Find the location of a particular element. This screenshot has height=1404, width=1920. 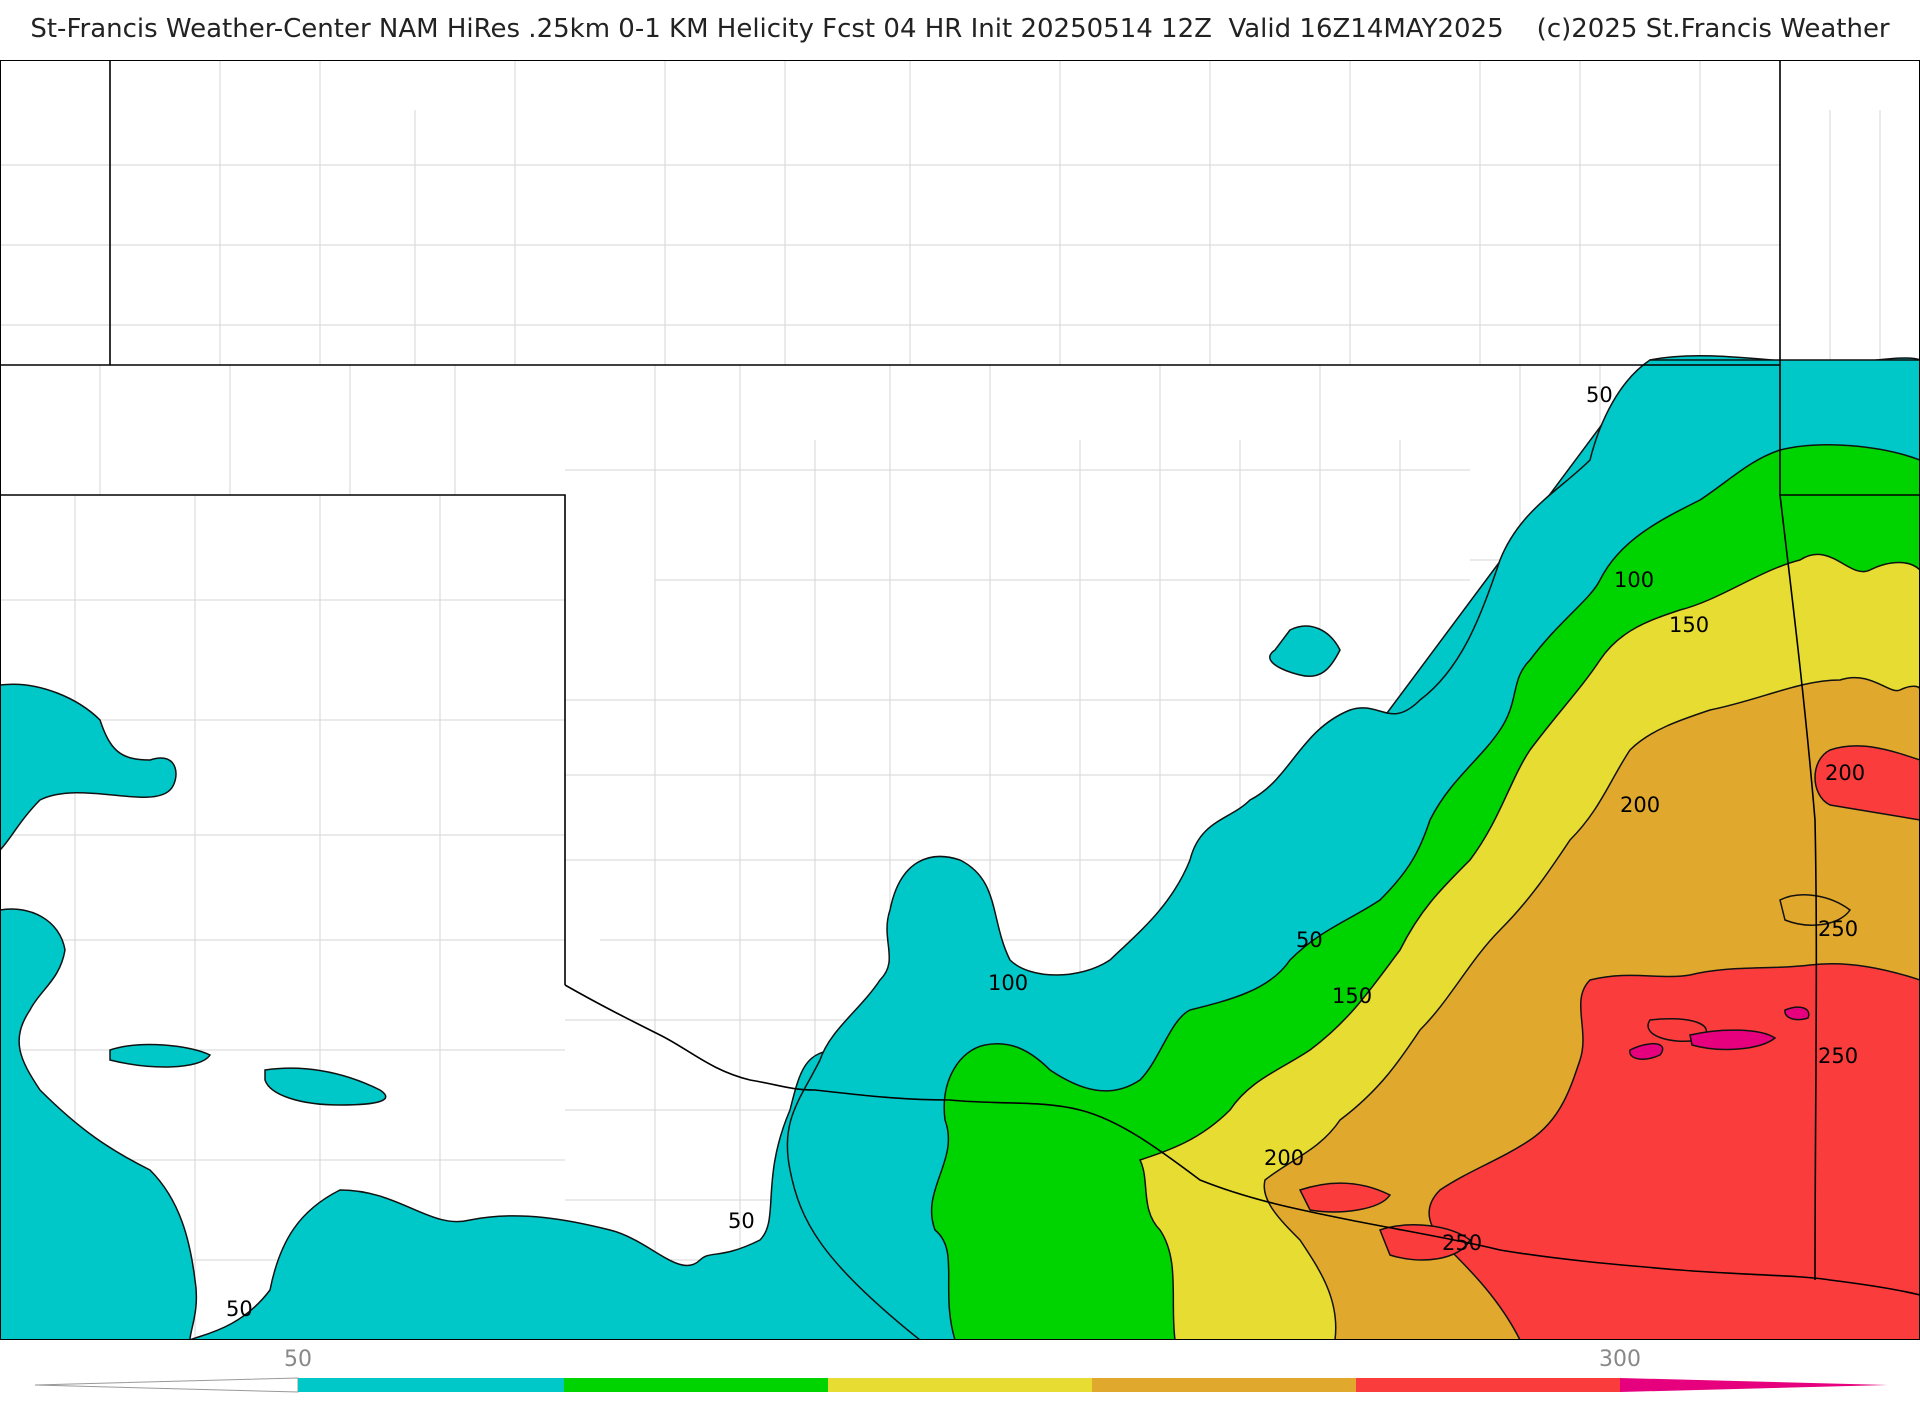

colorbar: 50 300 is located at coordinates (960, 1371).